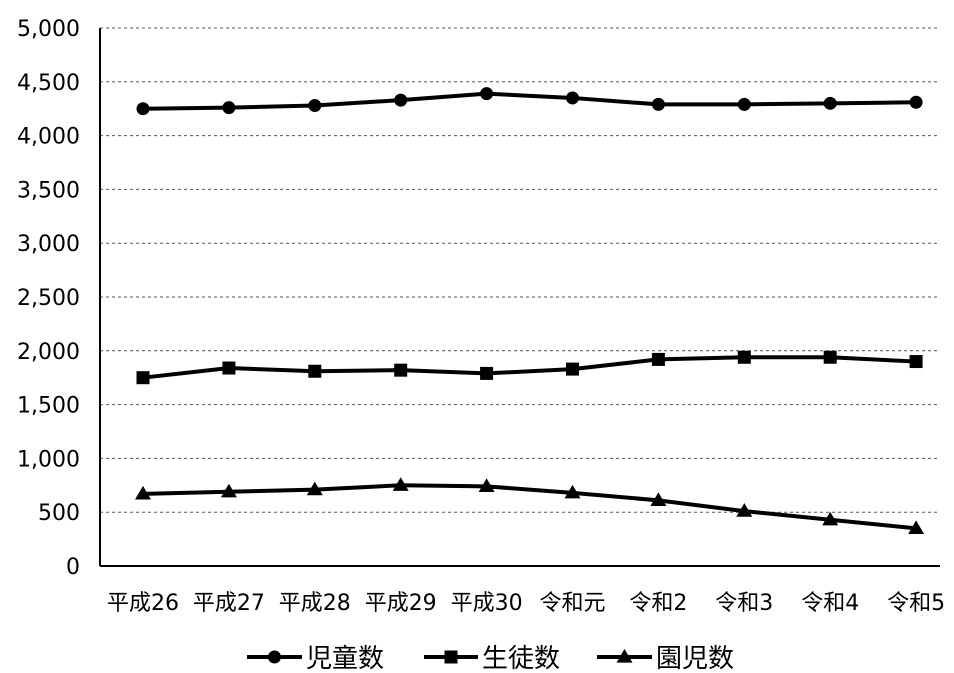 The width and height of the screenshot is (954, 673). What do you see at coordinates (48, 190) in the screenshot?
I see `y-tick-label: 3,500` at bounding box center [48, 190].